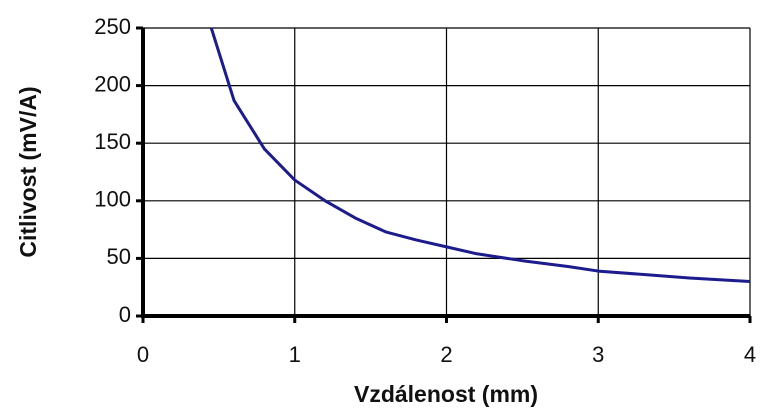  Describe the element at coordinates (295, 354) in the screenshot. I see `x-tick-label: 1` at that location.